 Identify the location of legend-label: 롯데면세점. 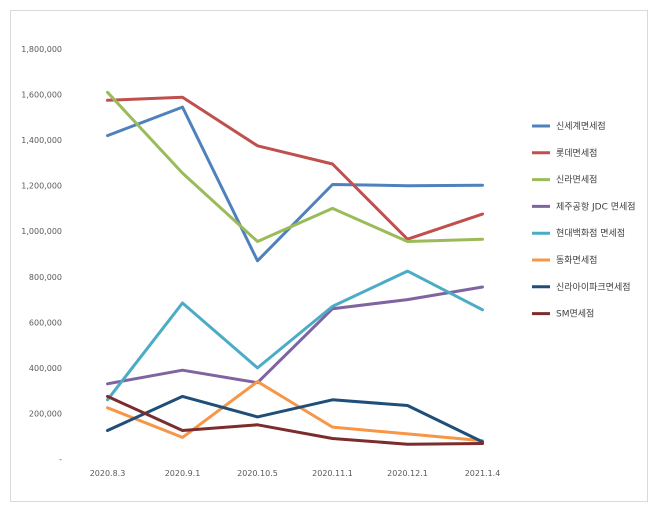
(576, 153).